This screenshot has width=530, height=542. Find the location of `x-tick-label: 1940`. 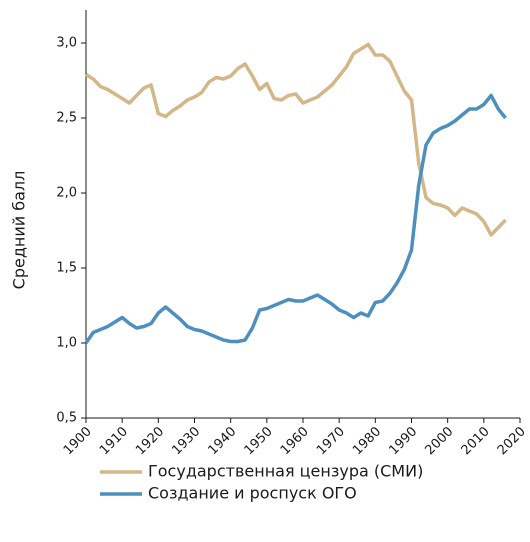

x-tick-label: 1940 is located at coordinates (222, 441).